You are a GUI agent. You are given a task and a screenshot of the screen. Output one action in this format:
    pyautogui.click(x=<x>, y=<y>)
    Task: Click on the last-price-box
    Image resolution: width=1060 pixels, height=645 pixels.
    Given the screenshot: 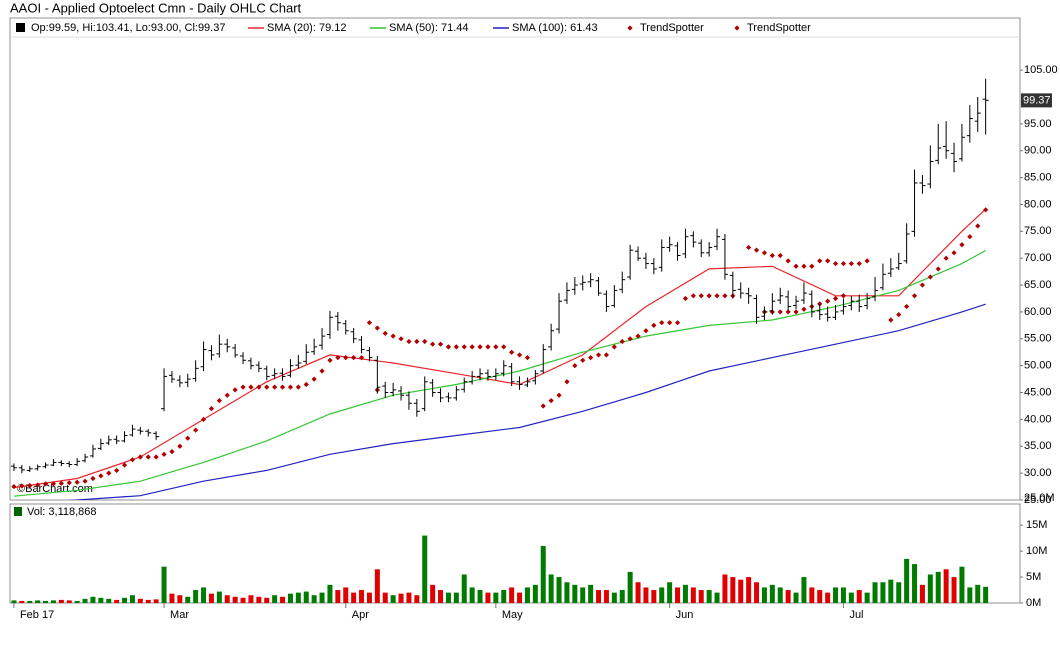 What is the action you would take?
    pyautogui.click(x=1036, y=100)
    